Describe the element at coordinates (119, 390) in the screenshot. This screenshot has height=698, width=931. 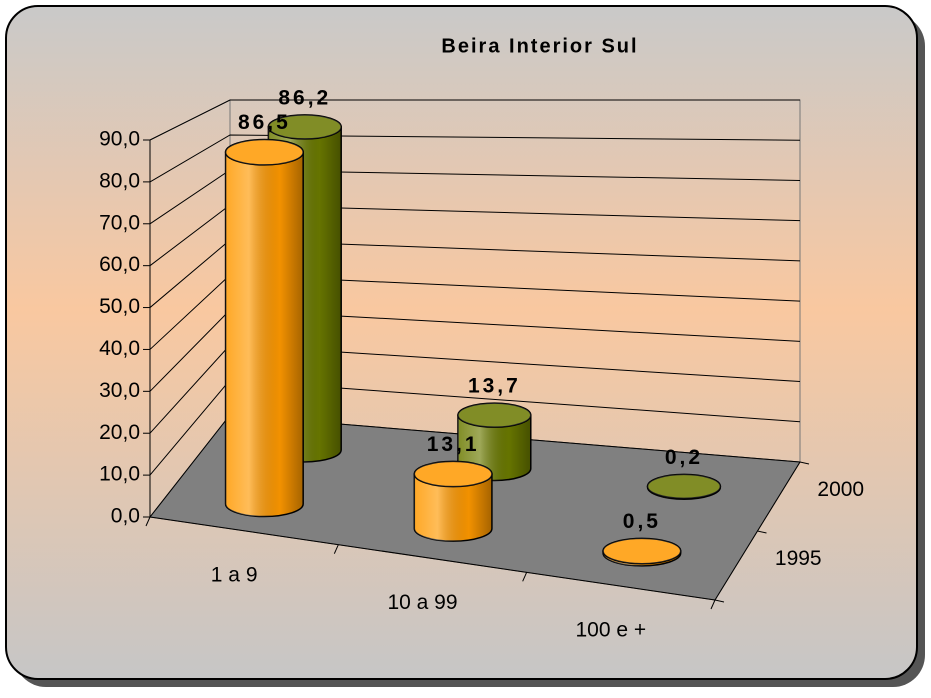
I see `y-tick-label: 30,0` at that location.